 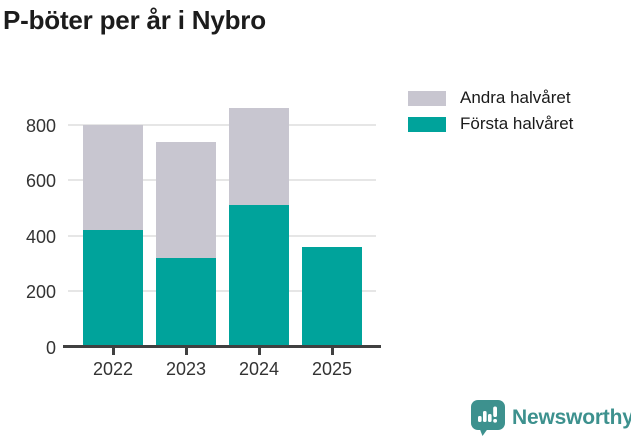 What do you see at coordinates (113, 369) in the screenshot?
I see `x-axis-tick-label: 2022` at bounding box center [113, 369].